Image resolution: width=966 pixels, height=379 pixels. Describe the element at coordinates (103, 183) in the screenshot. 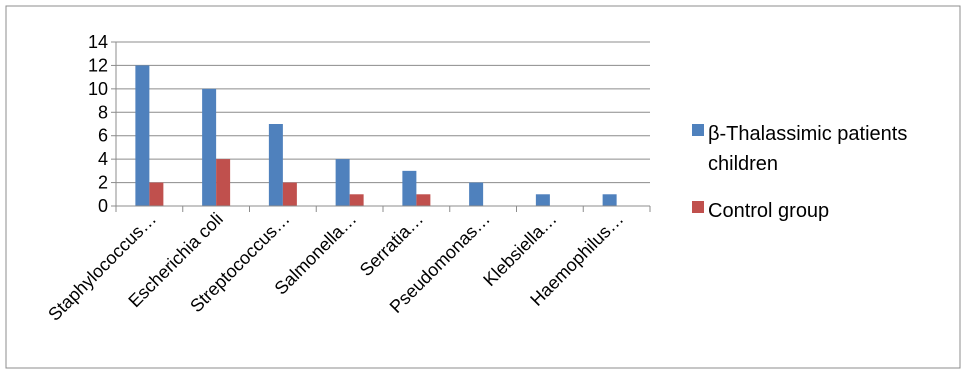

I see `y-tick-label: 2` at that location.